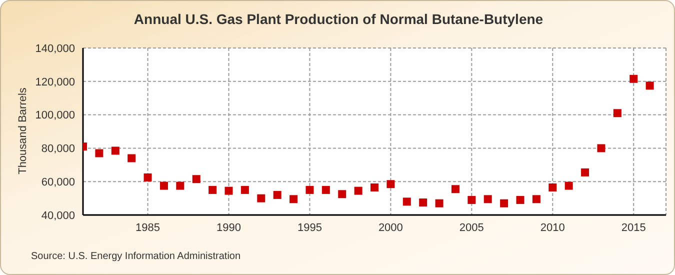 The height and width of the screenshot is (275, 675). What do you see at coordinates (338, 19) in the screenshot?
I see `chart-title: Annual U.S. Gas Plant Production of Normal Butane-Butylene` at bounding box center [338, 19].